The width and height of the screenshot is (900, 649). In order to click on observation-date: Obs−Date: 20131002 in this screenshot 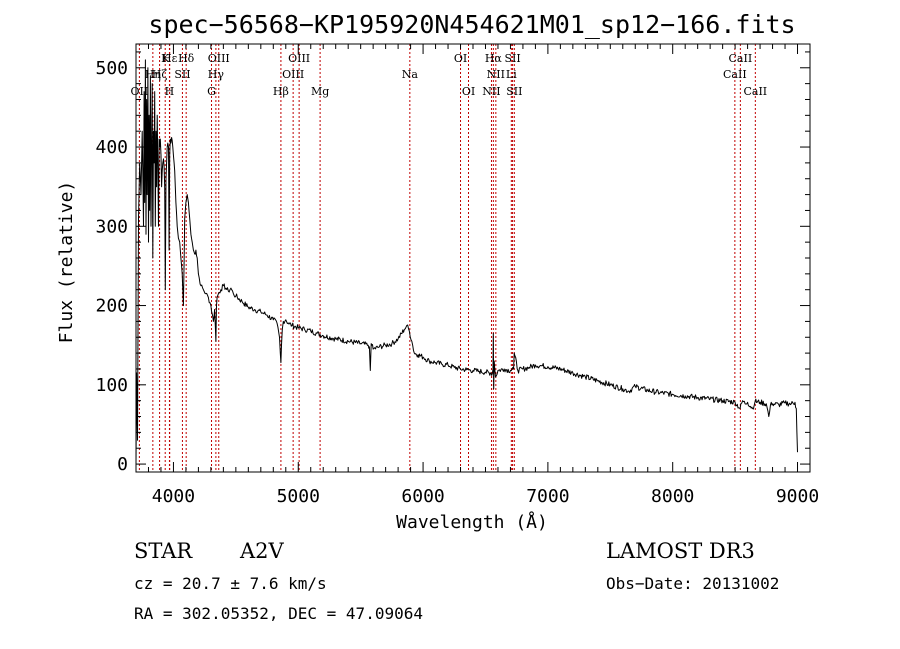, I will do `click(692, 583)`.